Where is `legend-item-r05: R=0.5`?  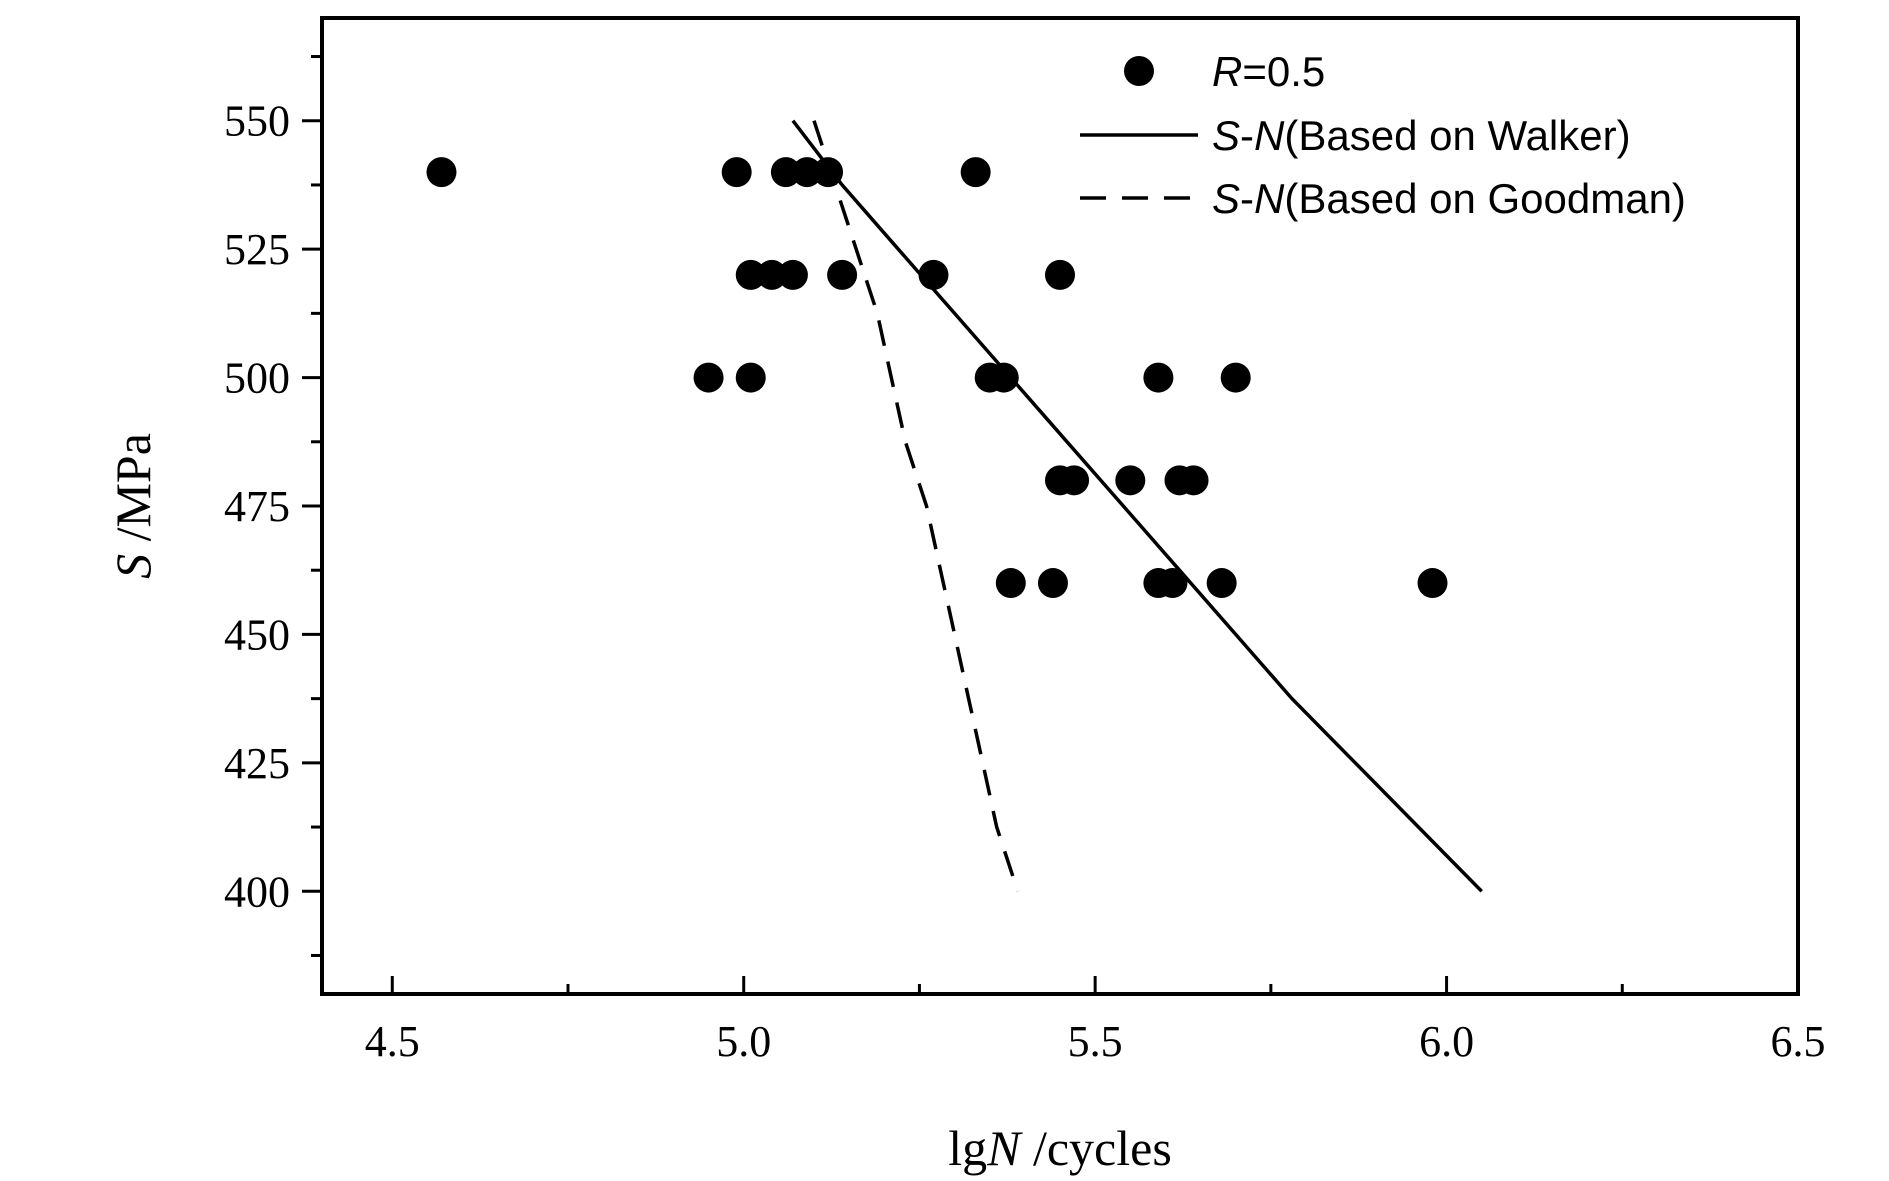
legend-item-r05: R=0.5 is located at coordinates (1224, 71).